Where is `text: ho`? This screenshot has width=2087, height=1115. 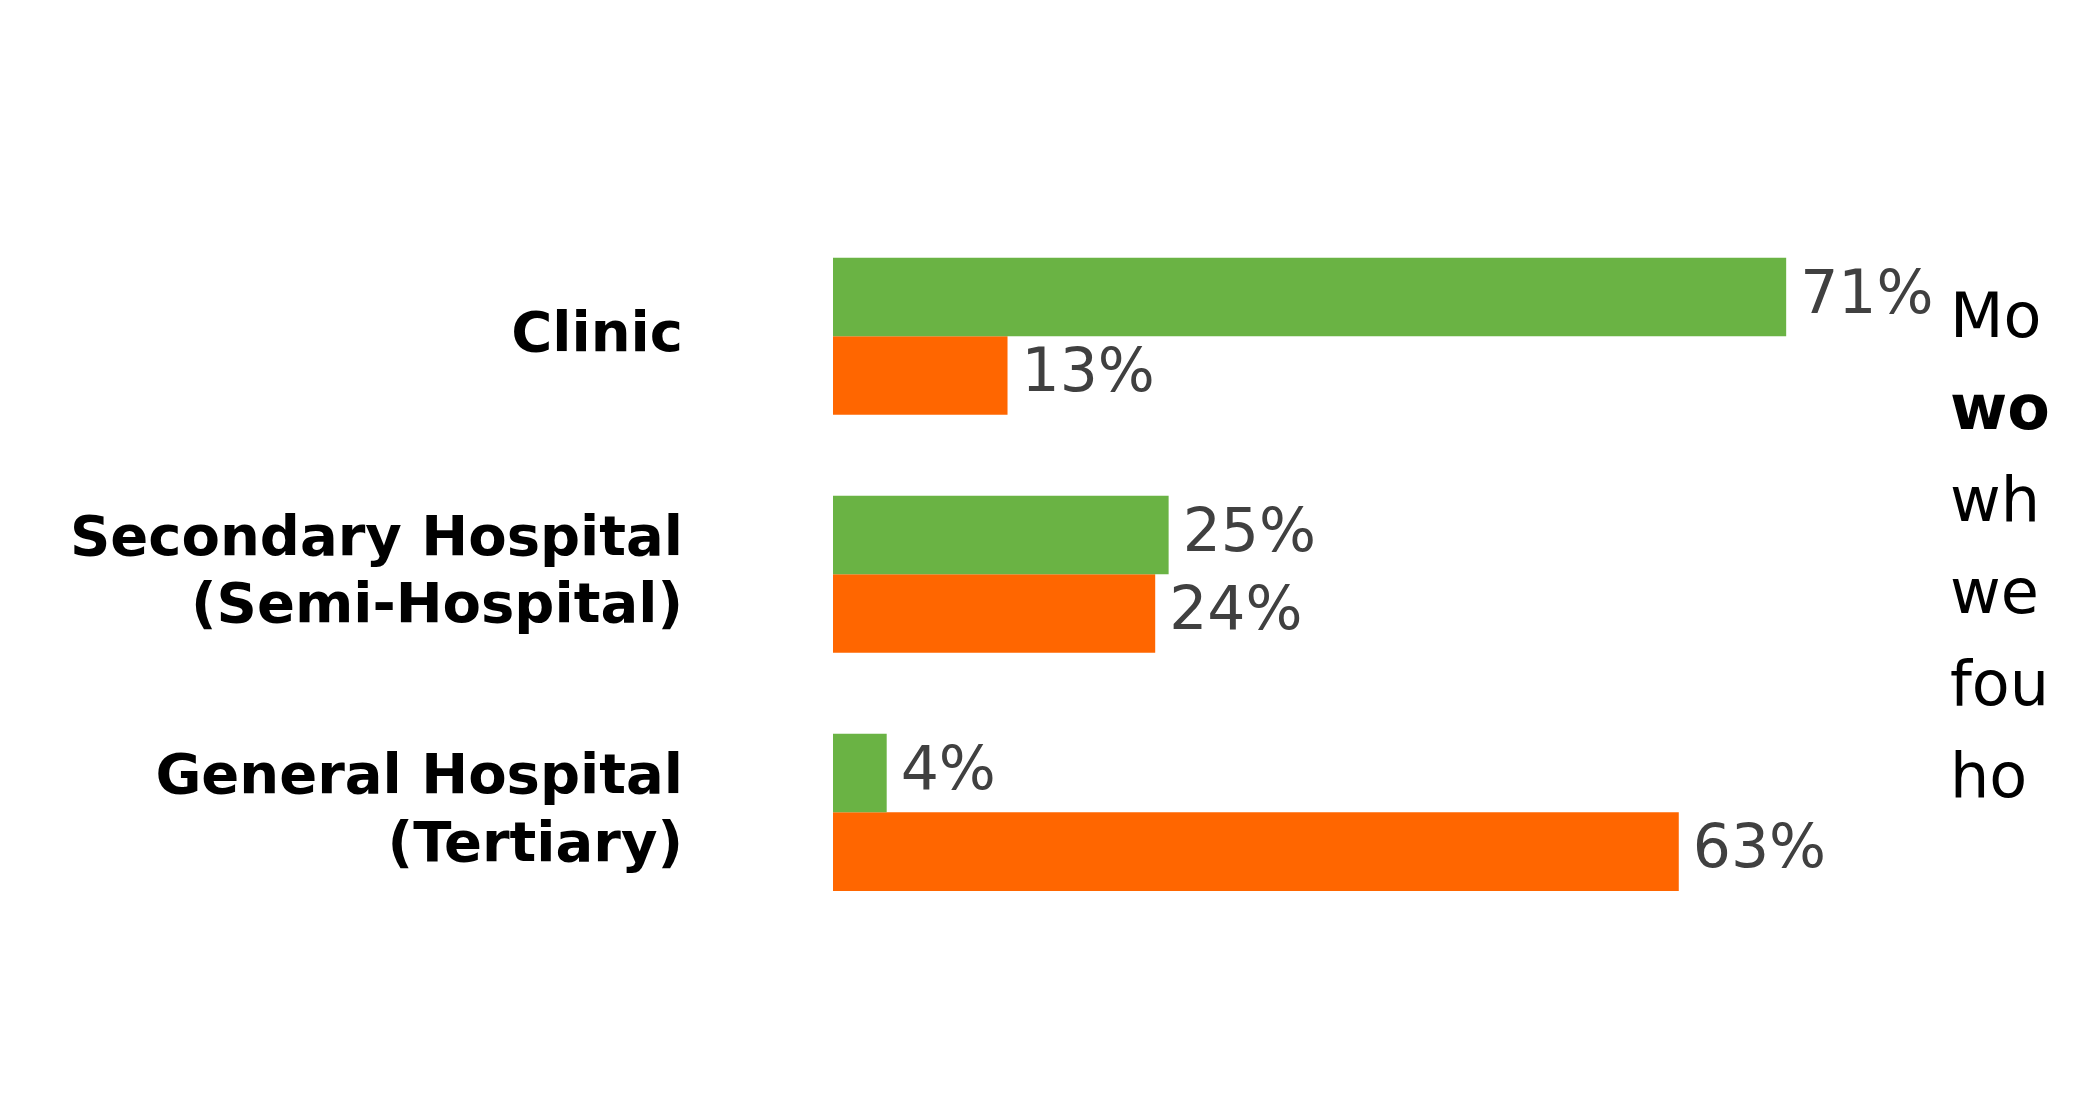 text: ho is located at coordinates (1989, 776).